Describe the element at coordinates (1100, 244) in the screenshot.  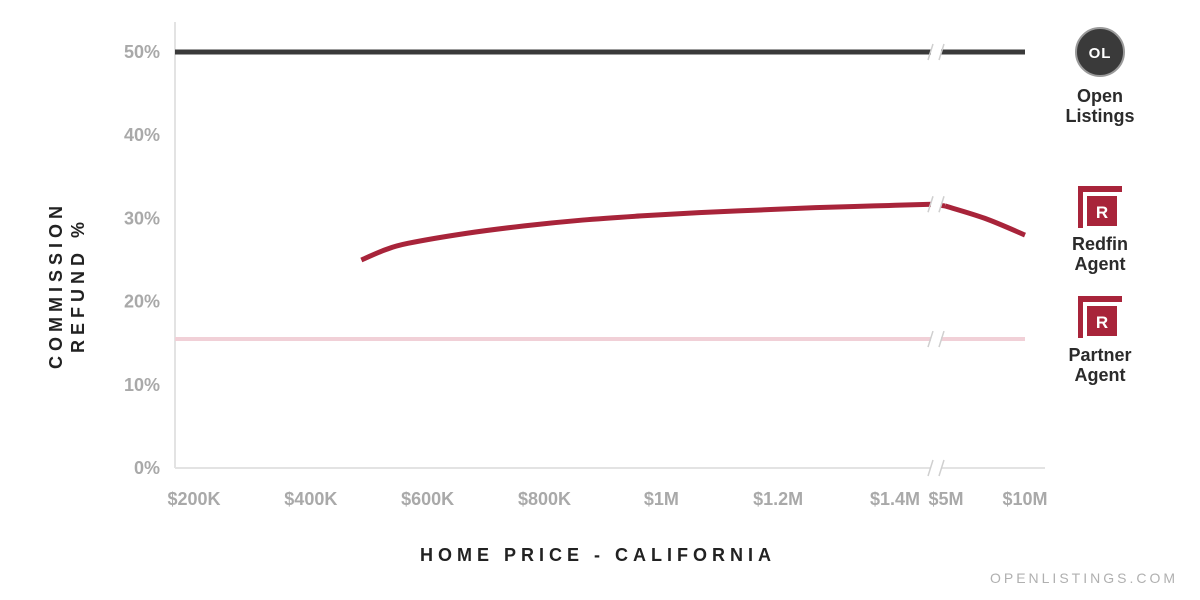
I see `series-label: Redfin` at that location.